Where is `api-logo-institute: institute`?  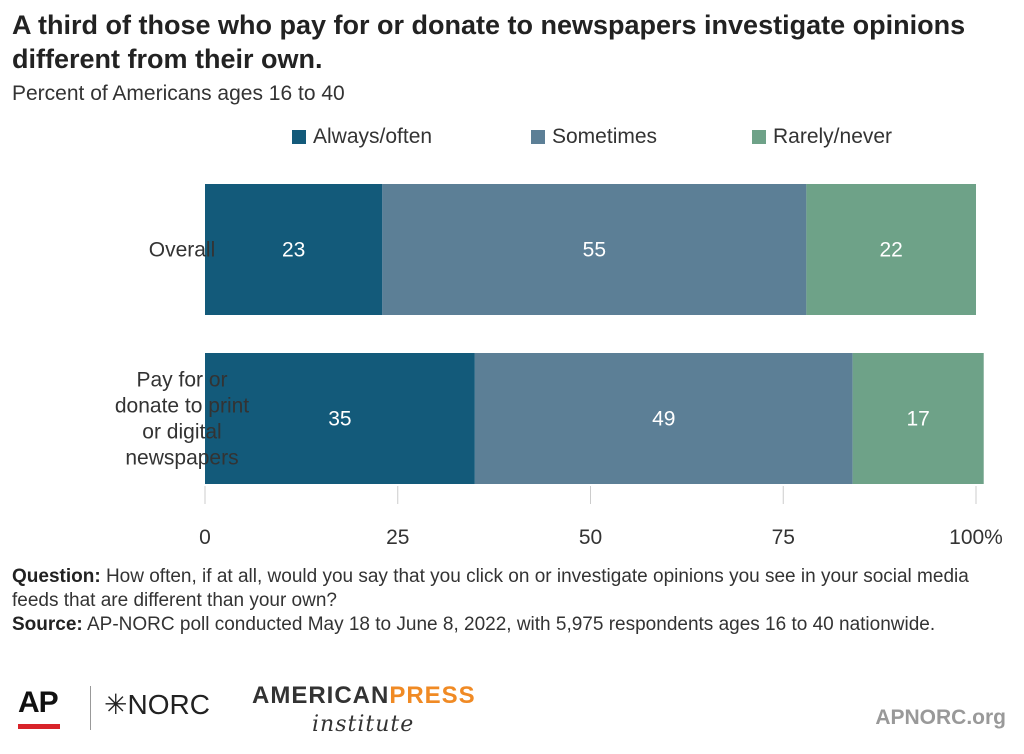
api-logo-institute: institute is located at coordinates (363, 724).